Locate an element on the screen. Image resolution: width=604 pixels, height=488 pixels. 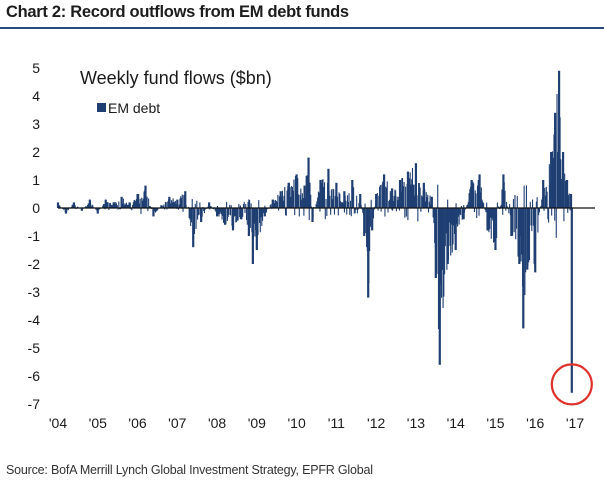
x-tick-label: '09 is located at coordinates (257, 423).